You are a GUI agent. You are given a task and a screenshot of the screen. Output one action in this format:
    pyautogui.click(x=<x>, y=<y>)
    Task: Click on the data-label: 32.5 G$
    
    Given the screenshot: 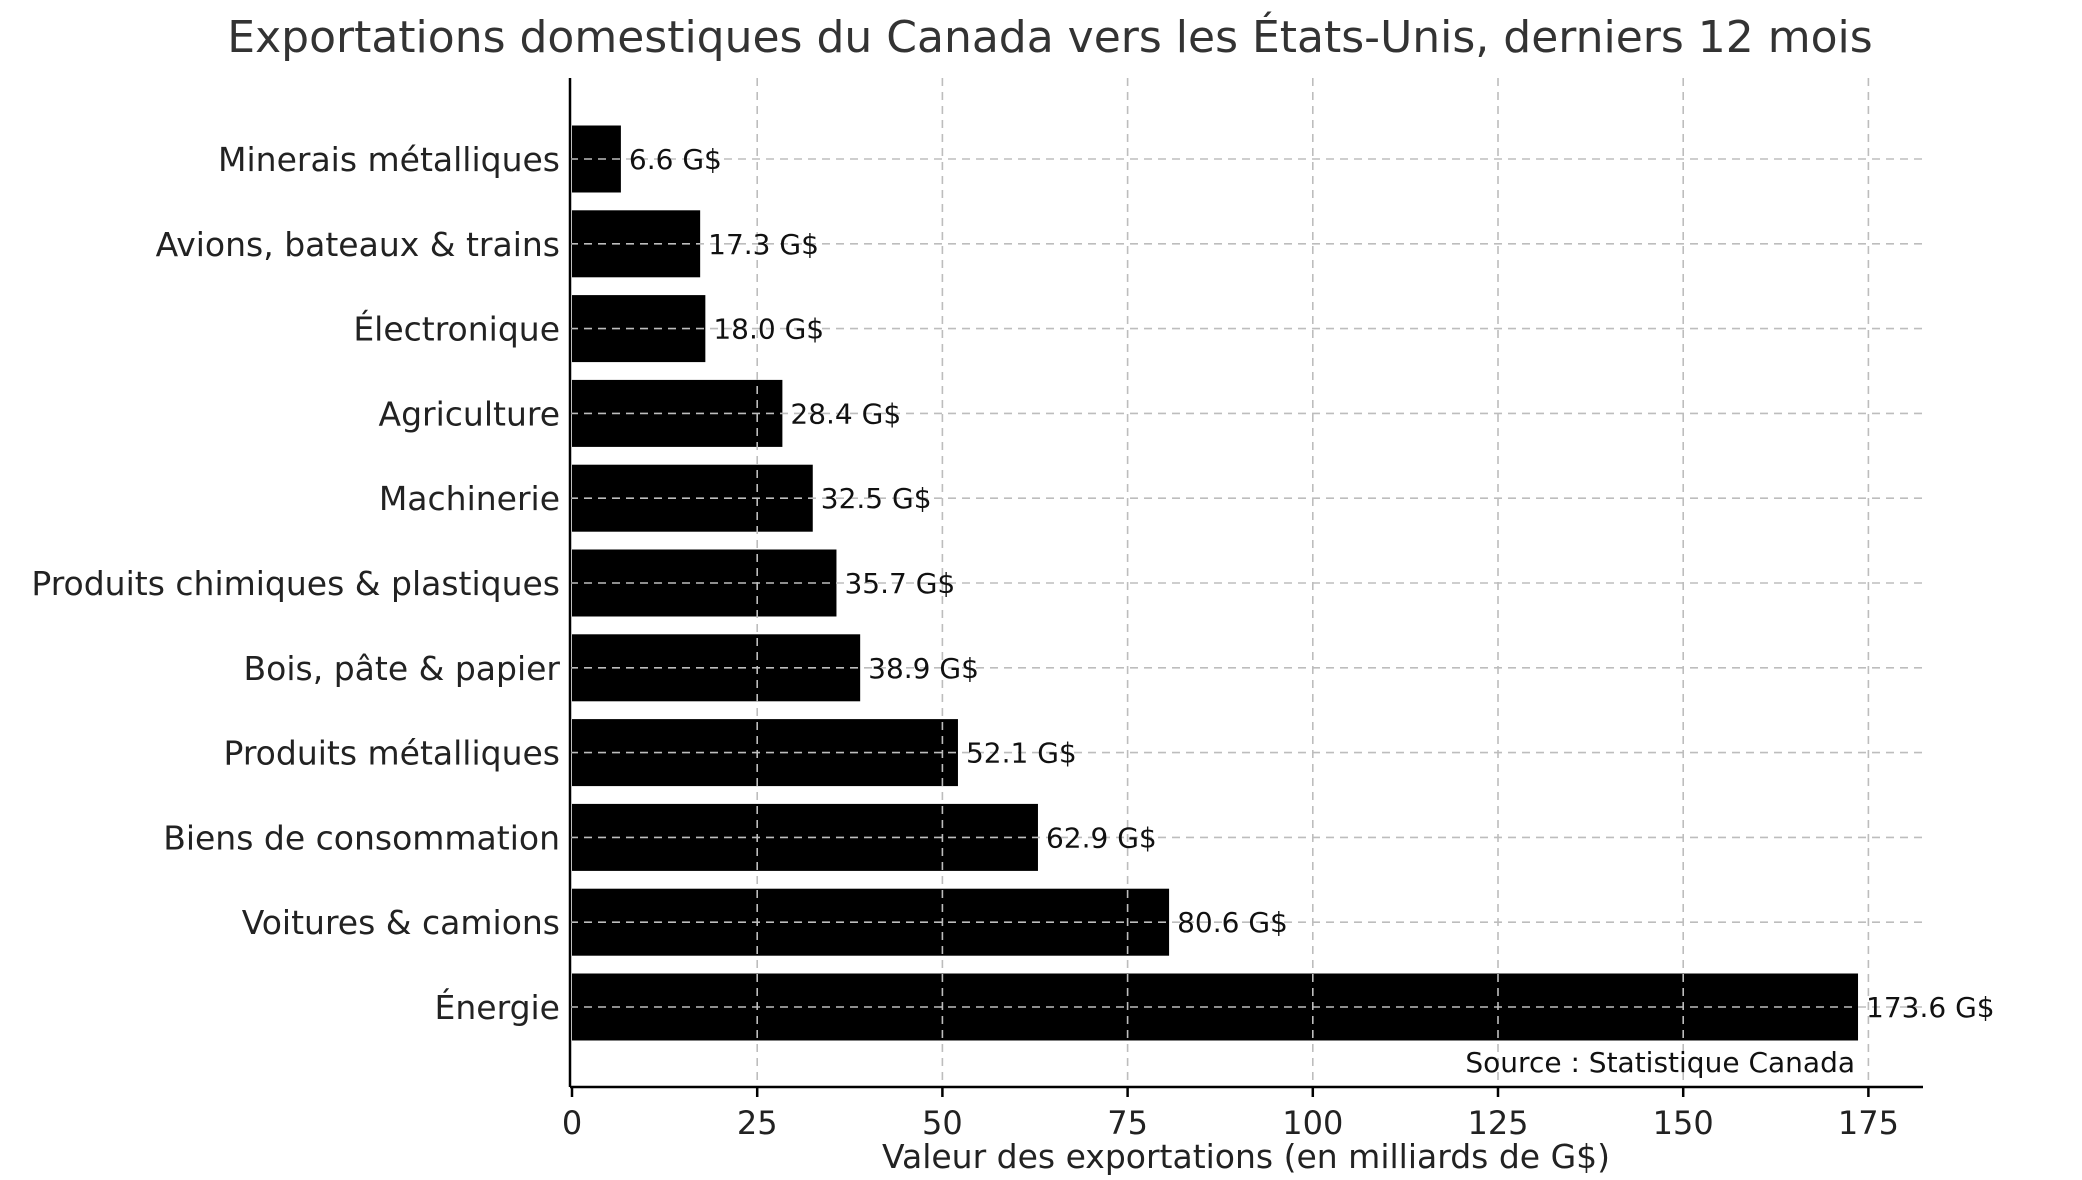 What is the action you would take?
    pyautogui.click(x=876, y=498)
    